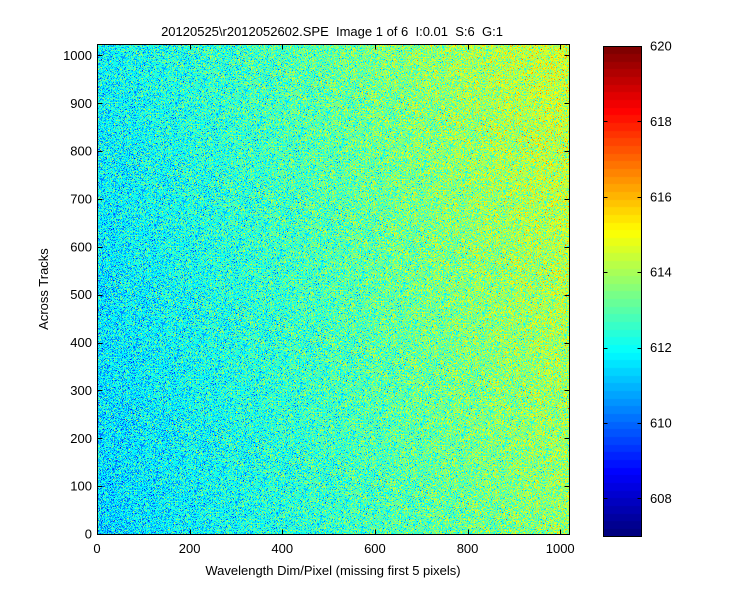 The width and height of the screenshot is (750, 600). I want to click on y-tick-label: 500, so click(81, 294).